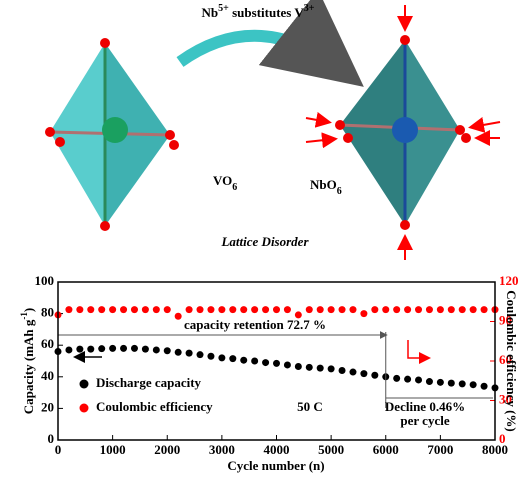 Image resolution: width=520 pixels, height=482 pixels. What do you see at coordinates (331, 449) in the screenshot?
I see `x-tick-label: 5000` at bounding box center [331, 449].